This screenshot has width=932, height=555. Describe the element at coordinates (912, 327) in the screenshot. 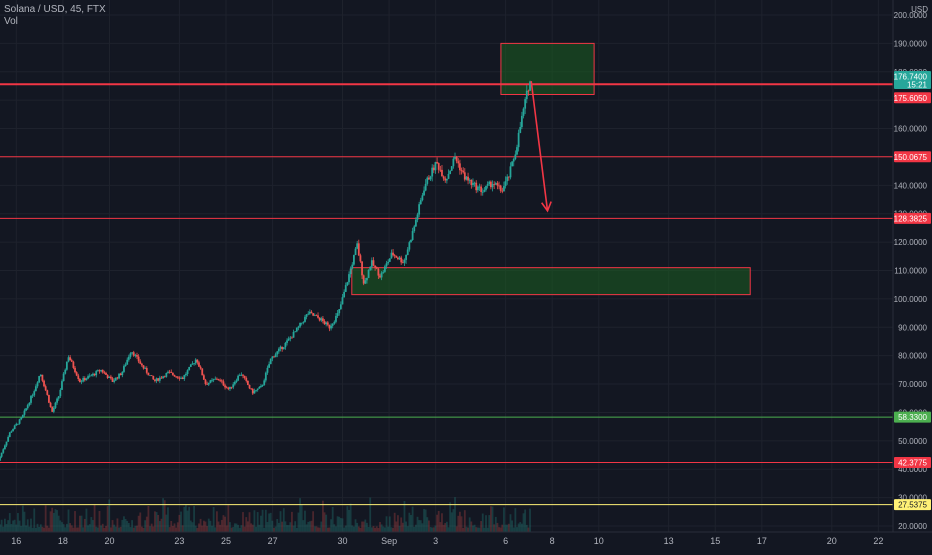

I see `y-tick-label: 90.0000` at that location.